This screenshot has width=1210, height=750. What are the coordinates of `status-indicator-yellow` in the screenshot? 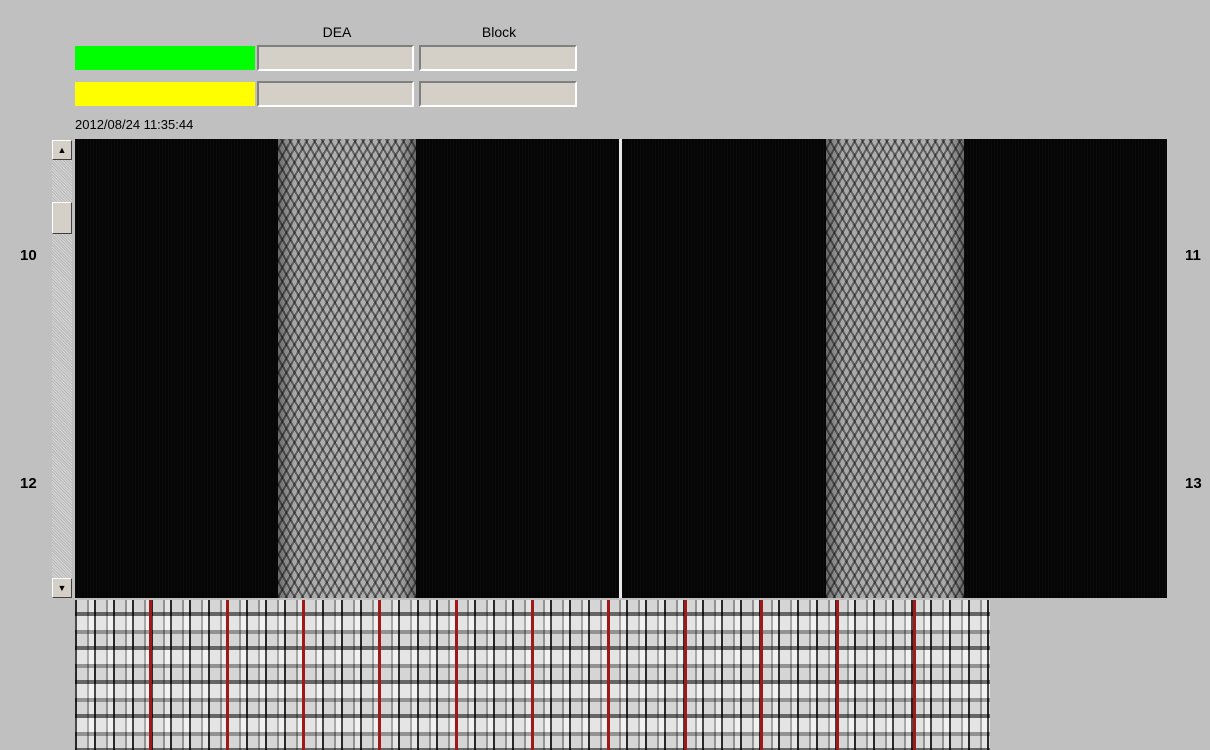 It's located at (165, 94).